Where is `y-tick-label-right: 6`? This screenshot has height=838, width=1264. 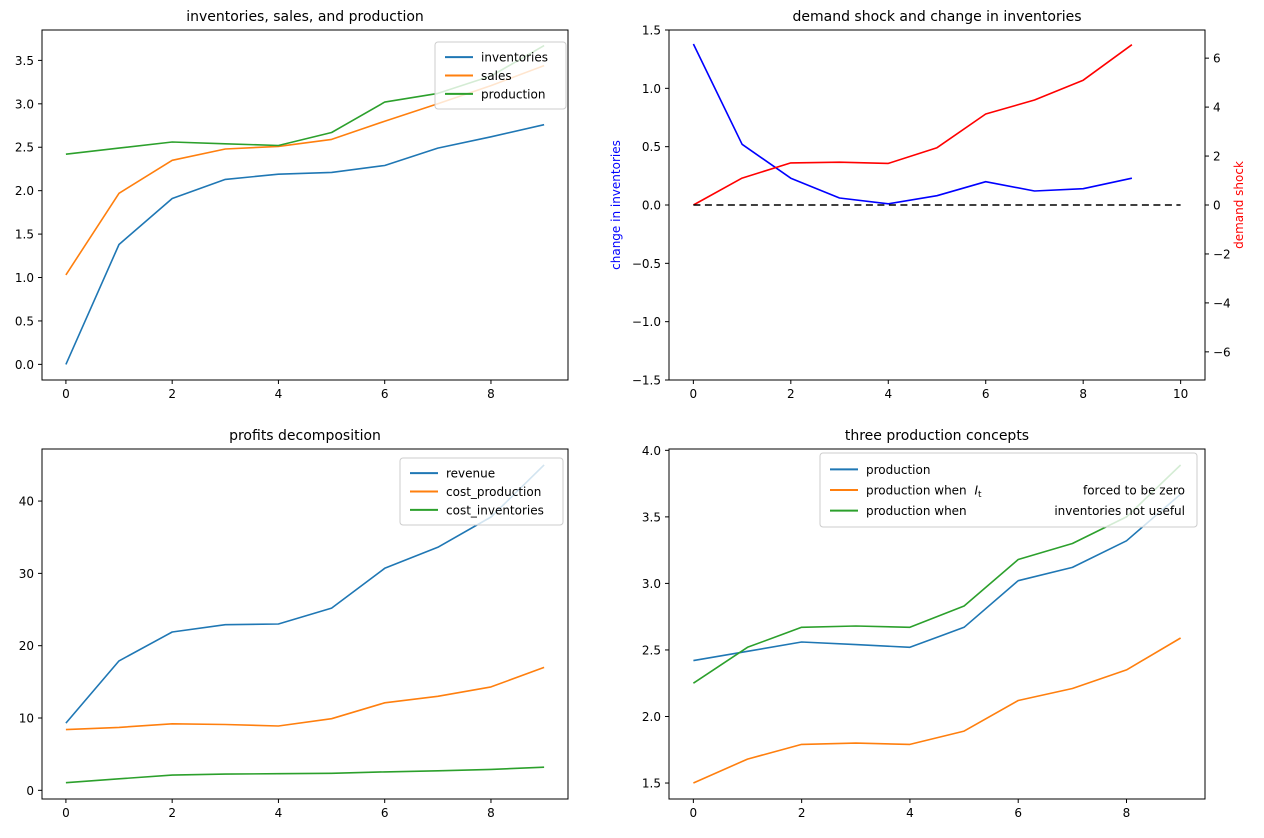
y-tick-label-right: 6 is located at coordinates (1217, 59).